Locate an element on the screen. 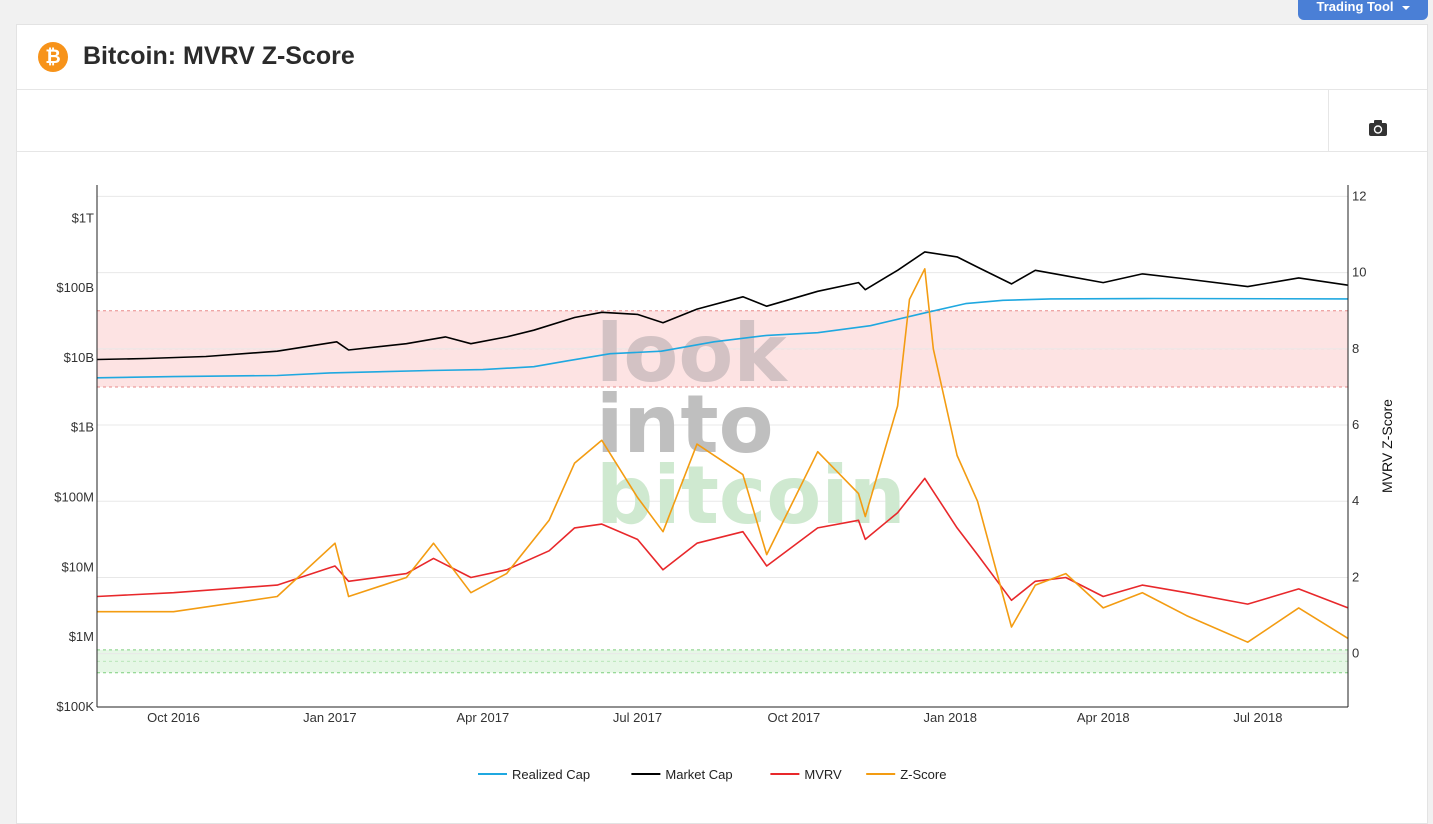 The image size is (1433, 824). legend-label: MVRV is located at coordinates (823, 774).